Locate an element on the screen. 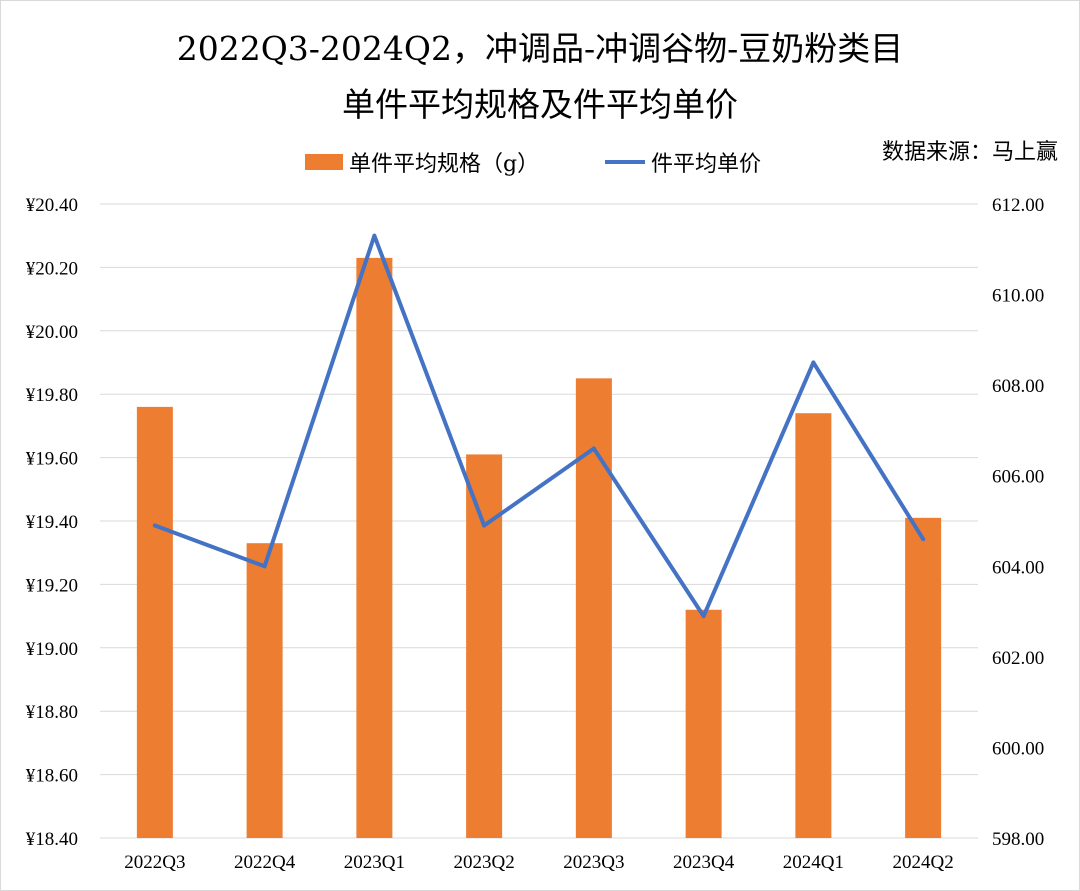 This screenshot has width=1080, height=891. legend-bar-label: 单件平均规格（g） is located at coordinates (444, 164).